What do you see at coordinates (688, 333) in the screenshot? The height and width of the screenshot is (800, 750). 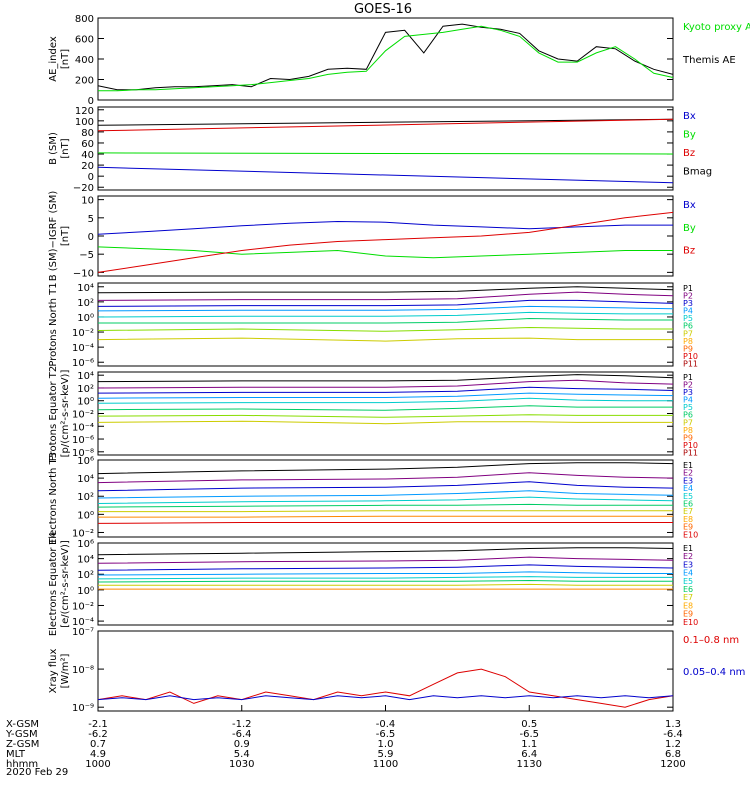 I see `channel-label: P7` at bounding box center [688, 333].